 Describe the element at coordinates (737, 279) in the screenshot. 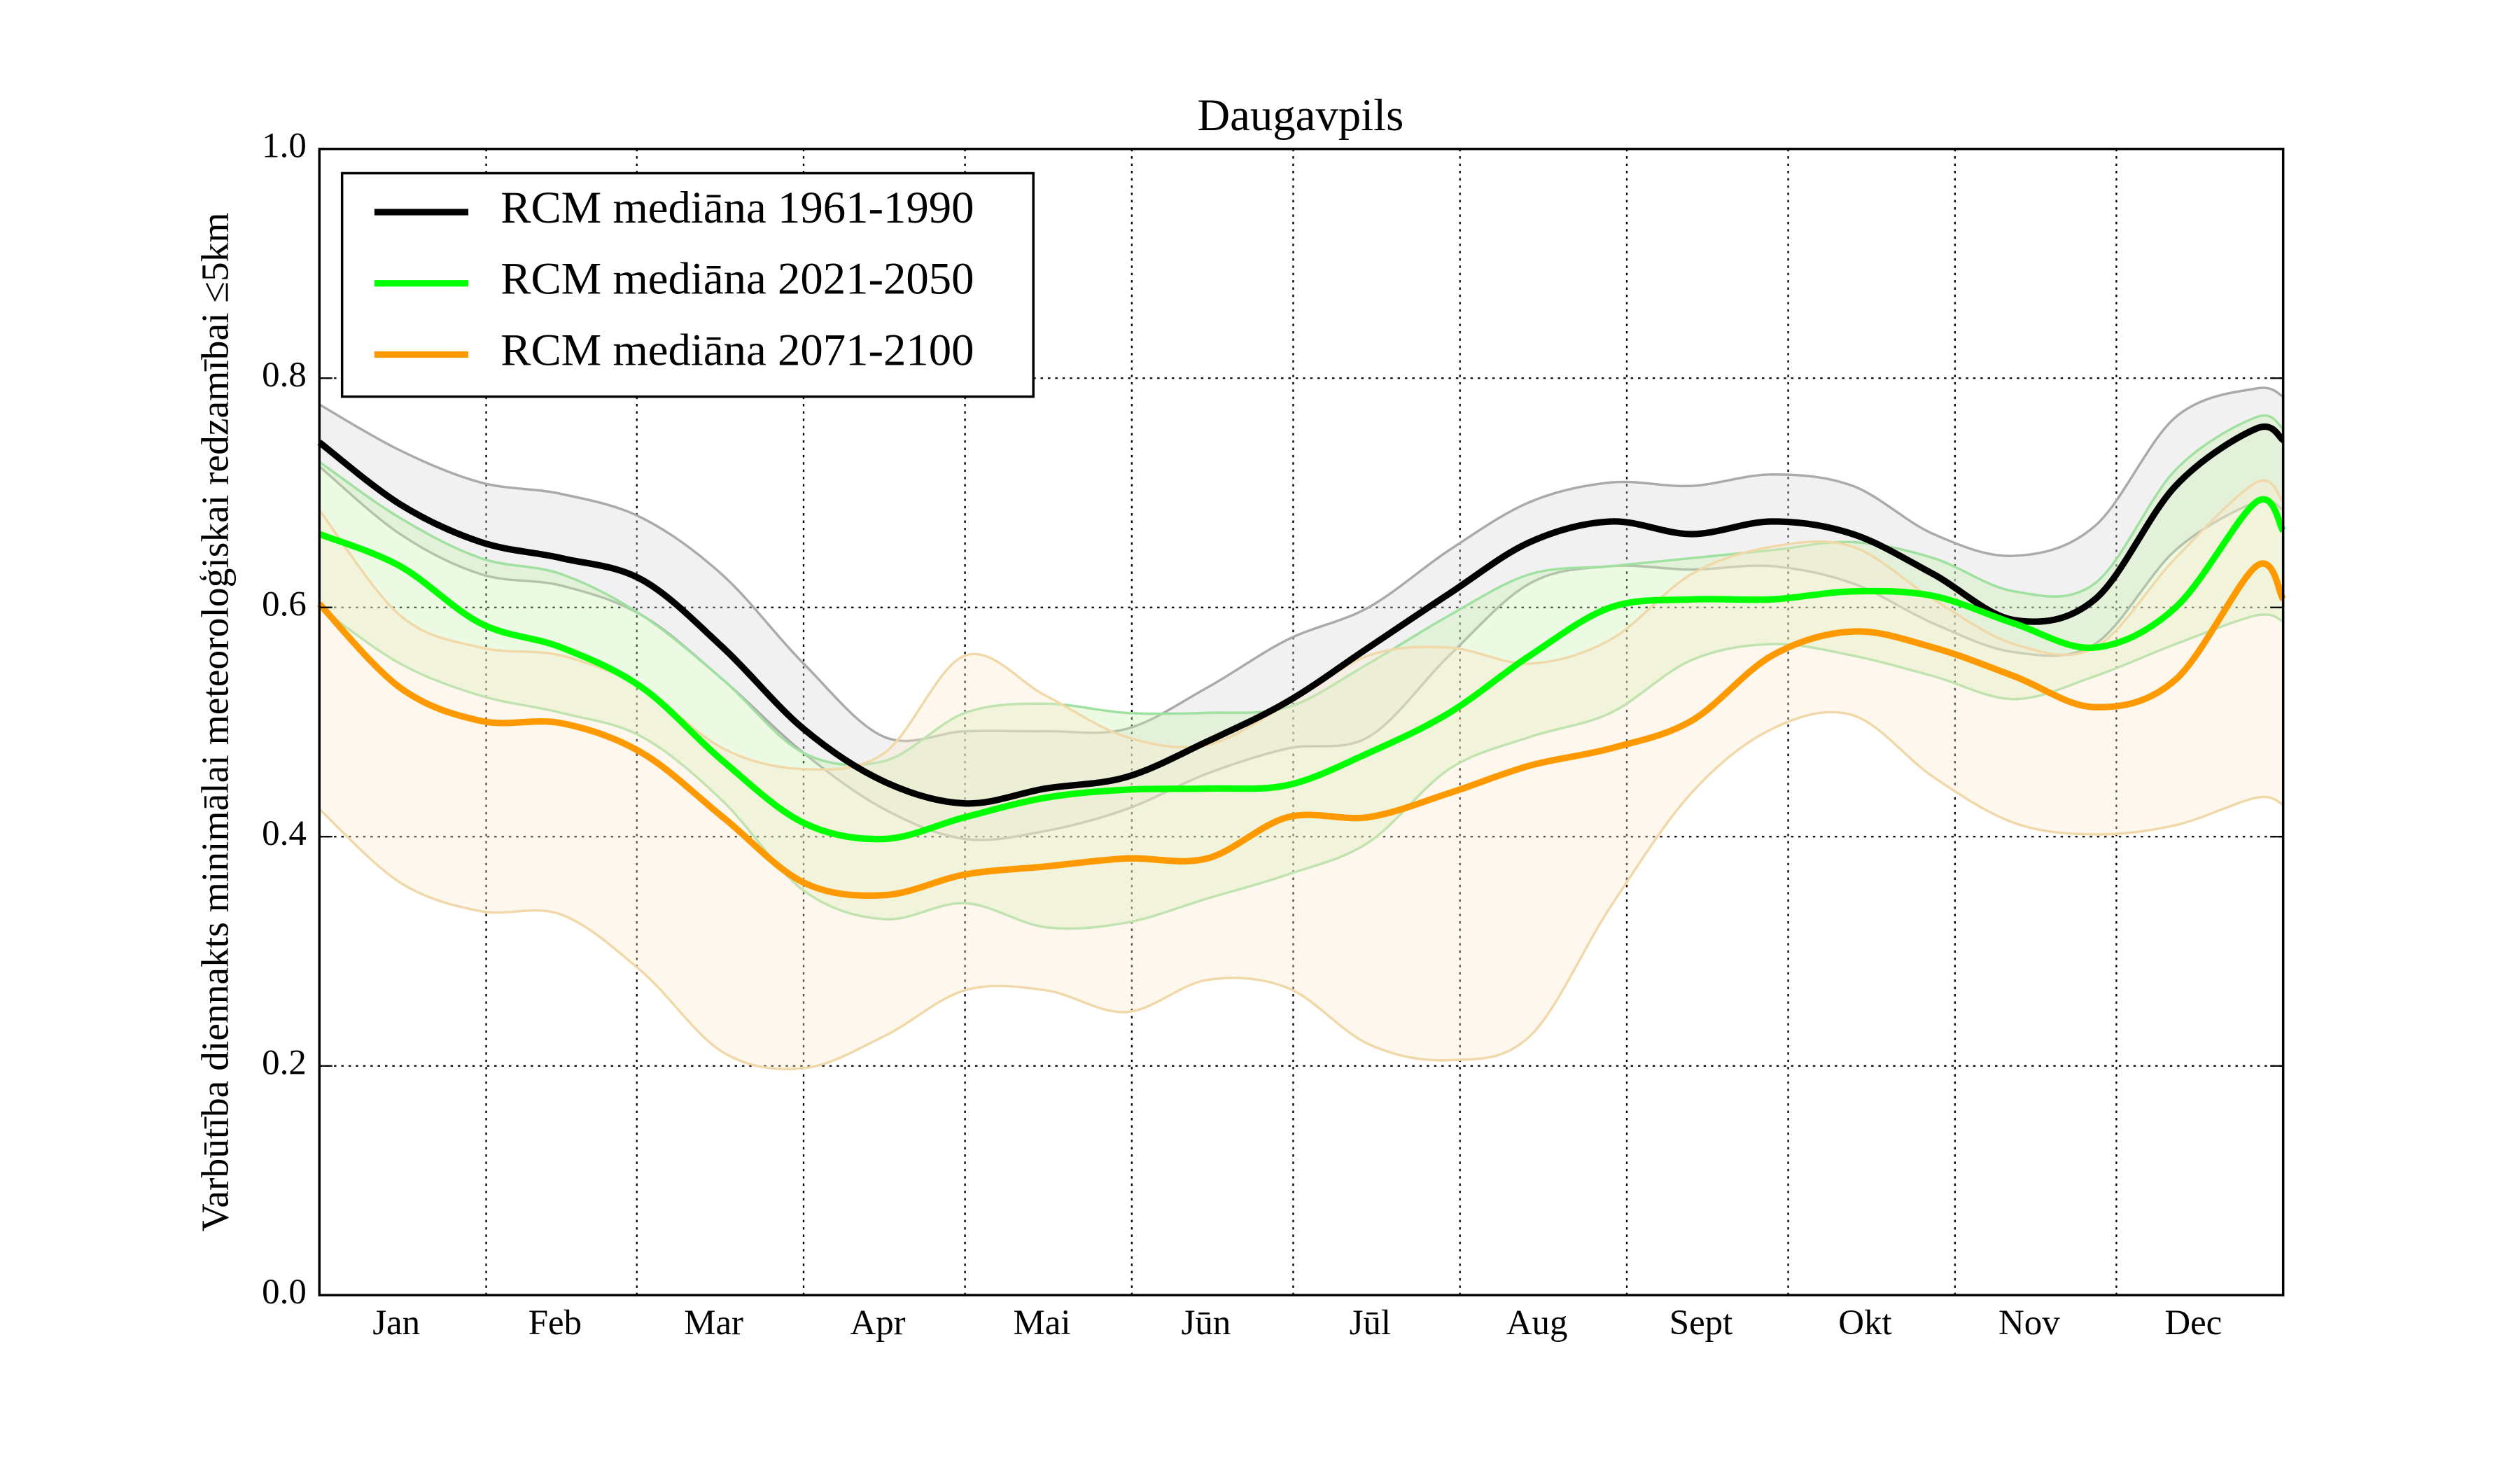

I see `legend-label: RCM mediāna 2021-2050` at that location.